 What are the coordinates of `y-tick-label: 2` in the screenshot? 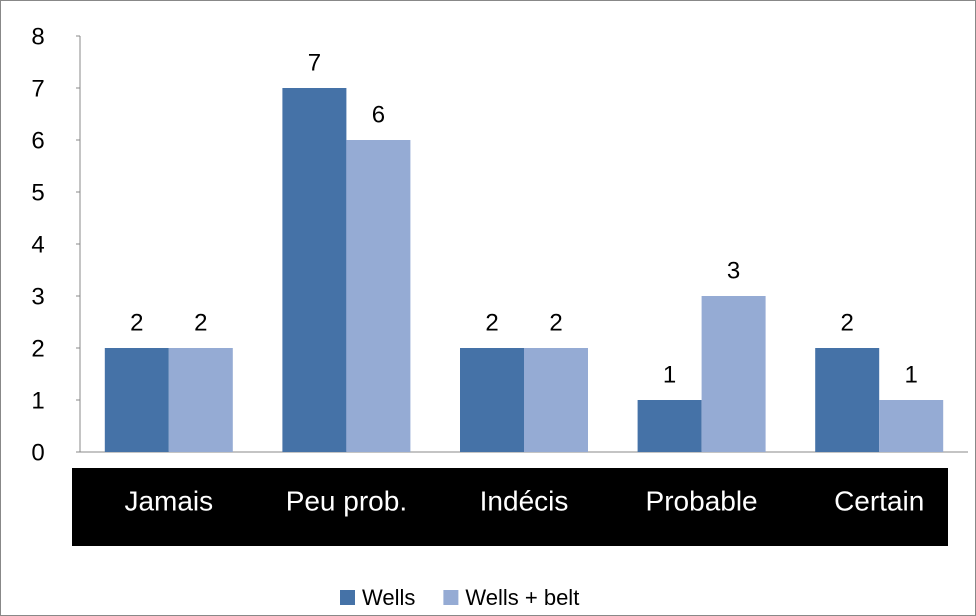 It's located at (37, 348).